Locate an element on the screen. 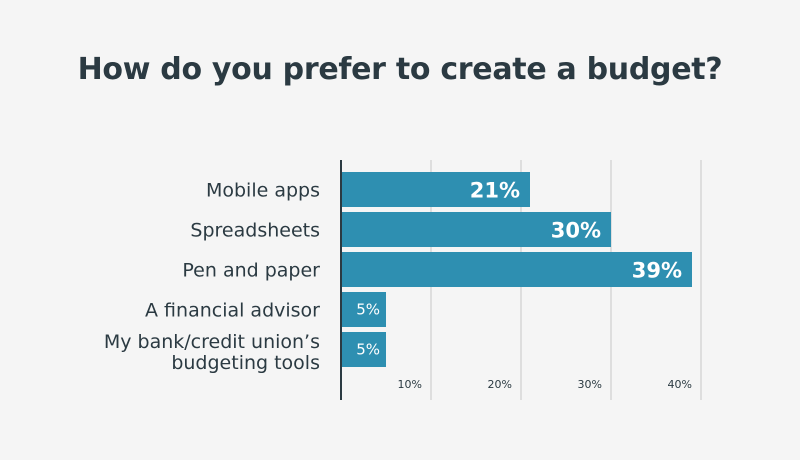 This screenshot has width=800, height=460. category-label: Spreadsheets is located at coordinates (255, 231).